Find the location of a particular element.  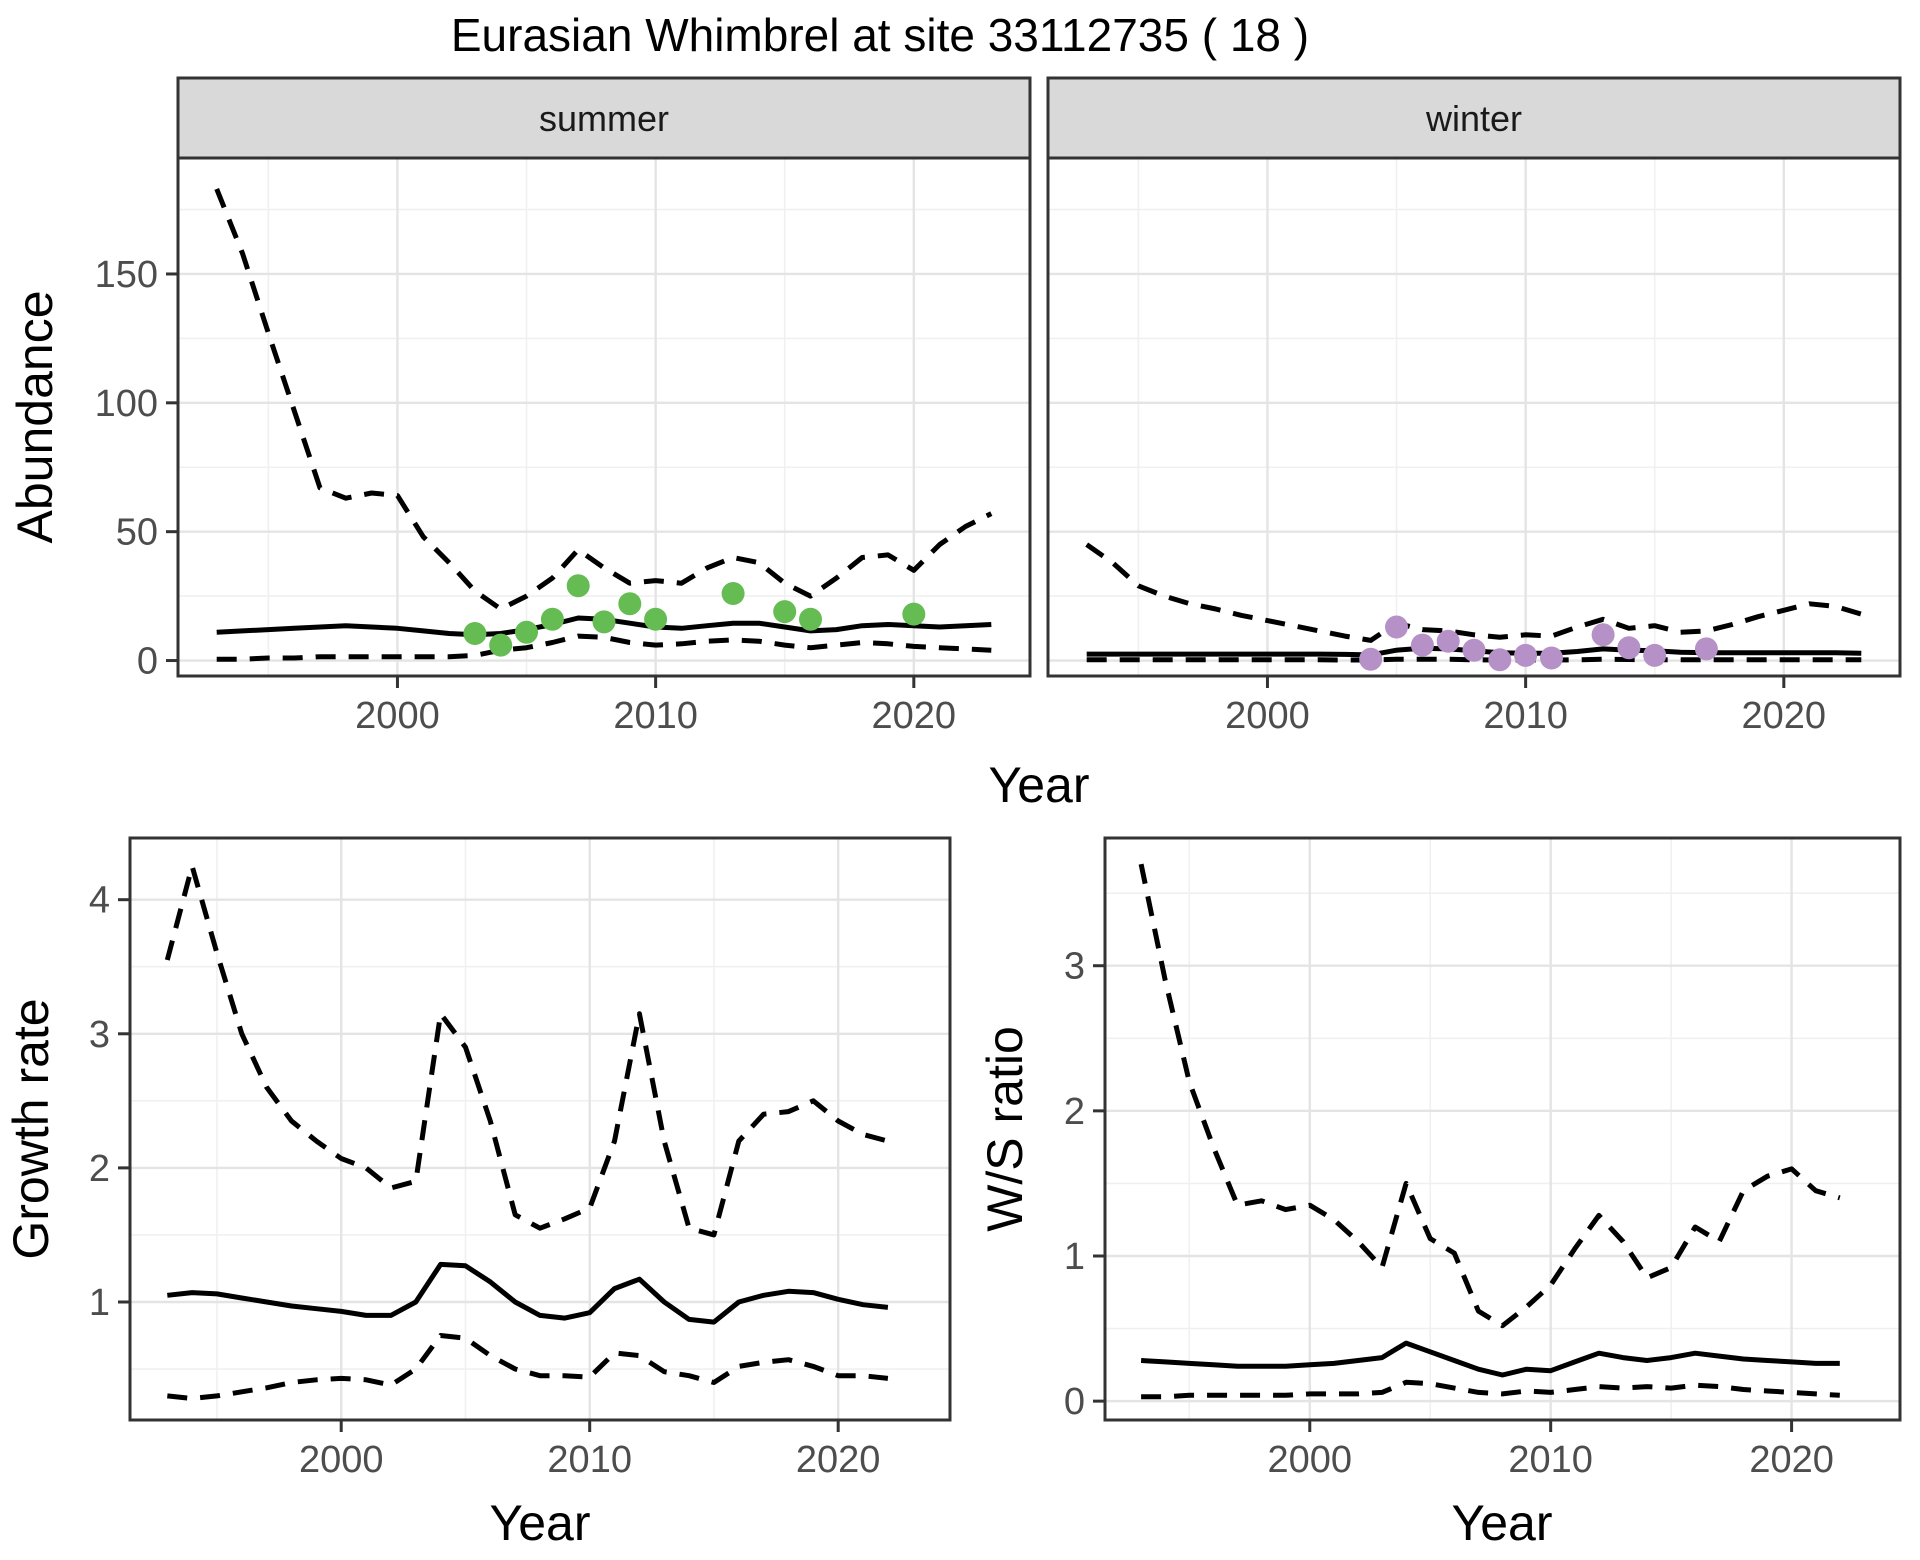

abundance-winter-upper-95ci-line is located at coordinates (1474, 592).